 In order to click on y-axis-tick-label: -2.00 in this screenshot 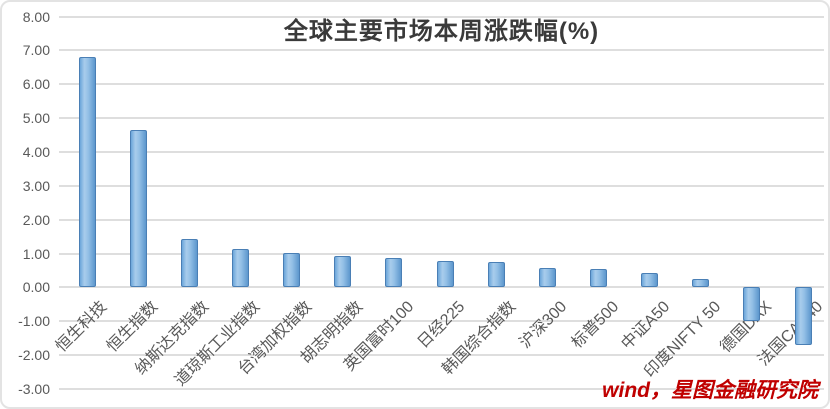, I will do `click(34, 355)`.